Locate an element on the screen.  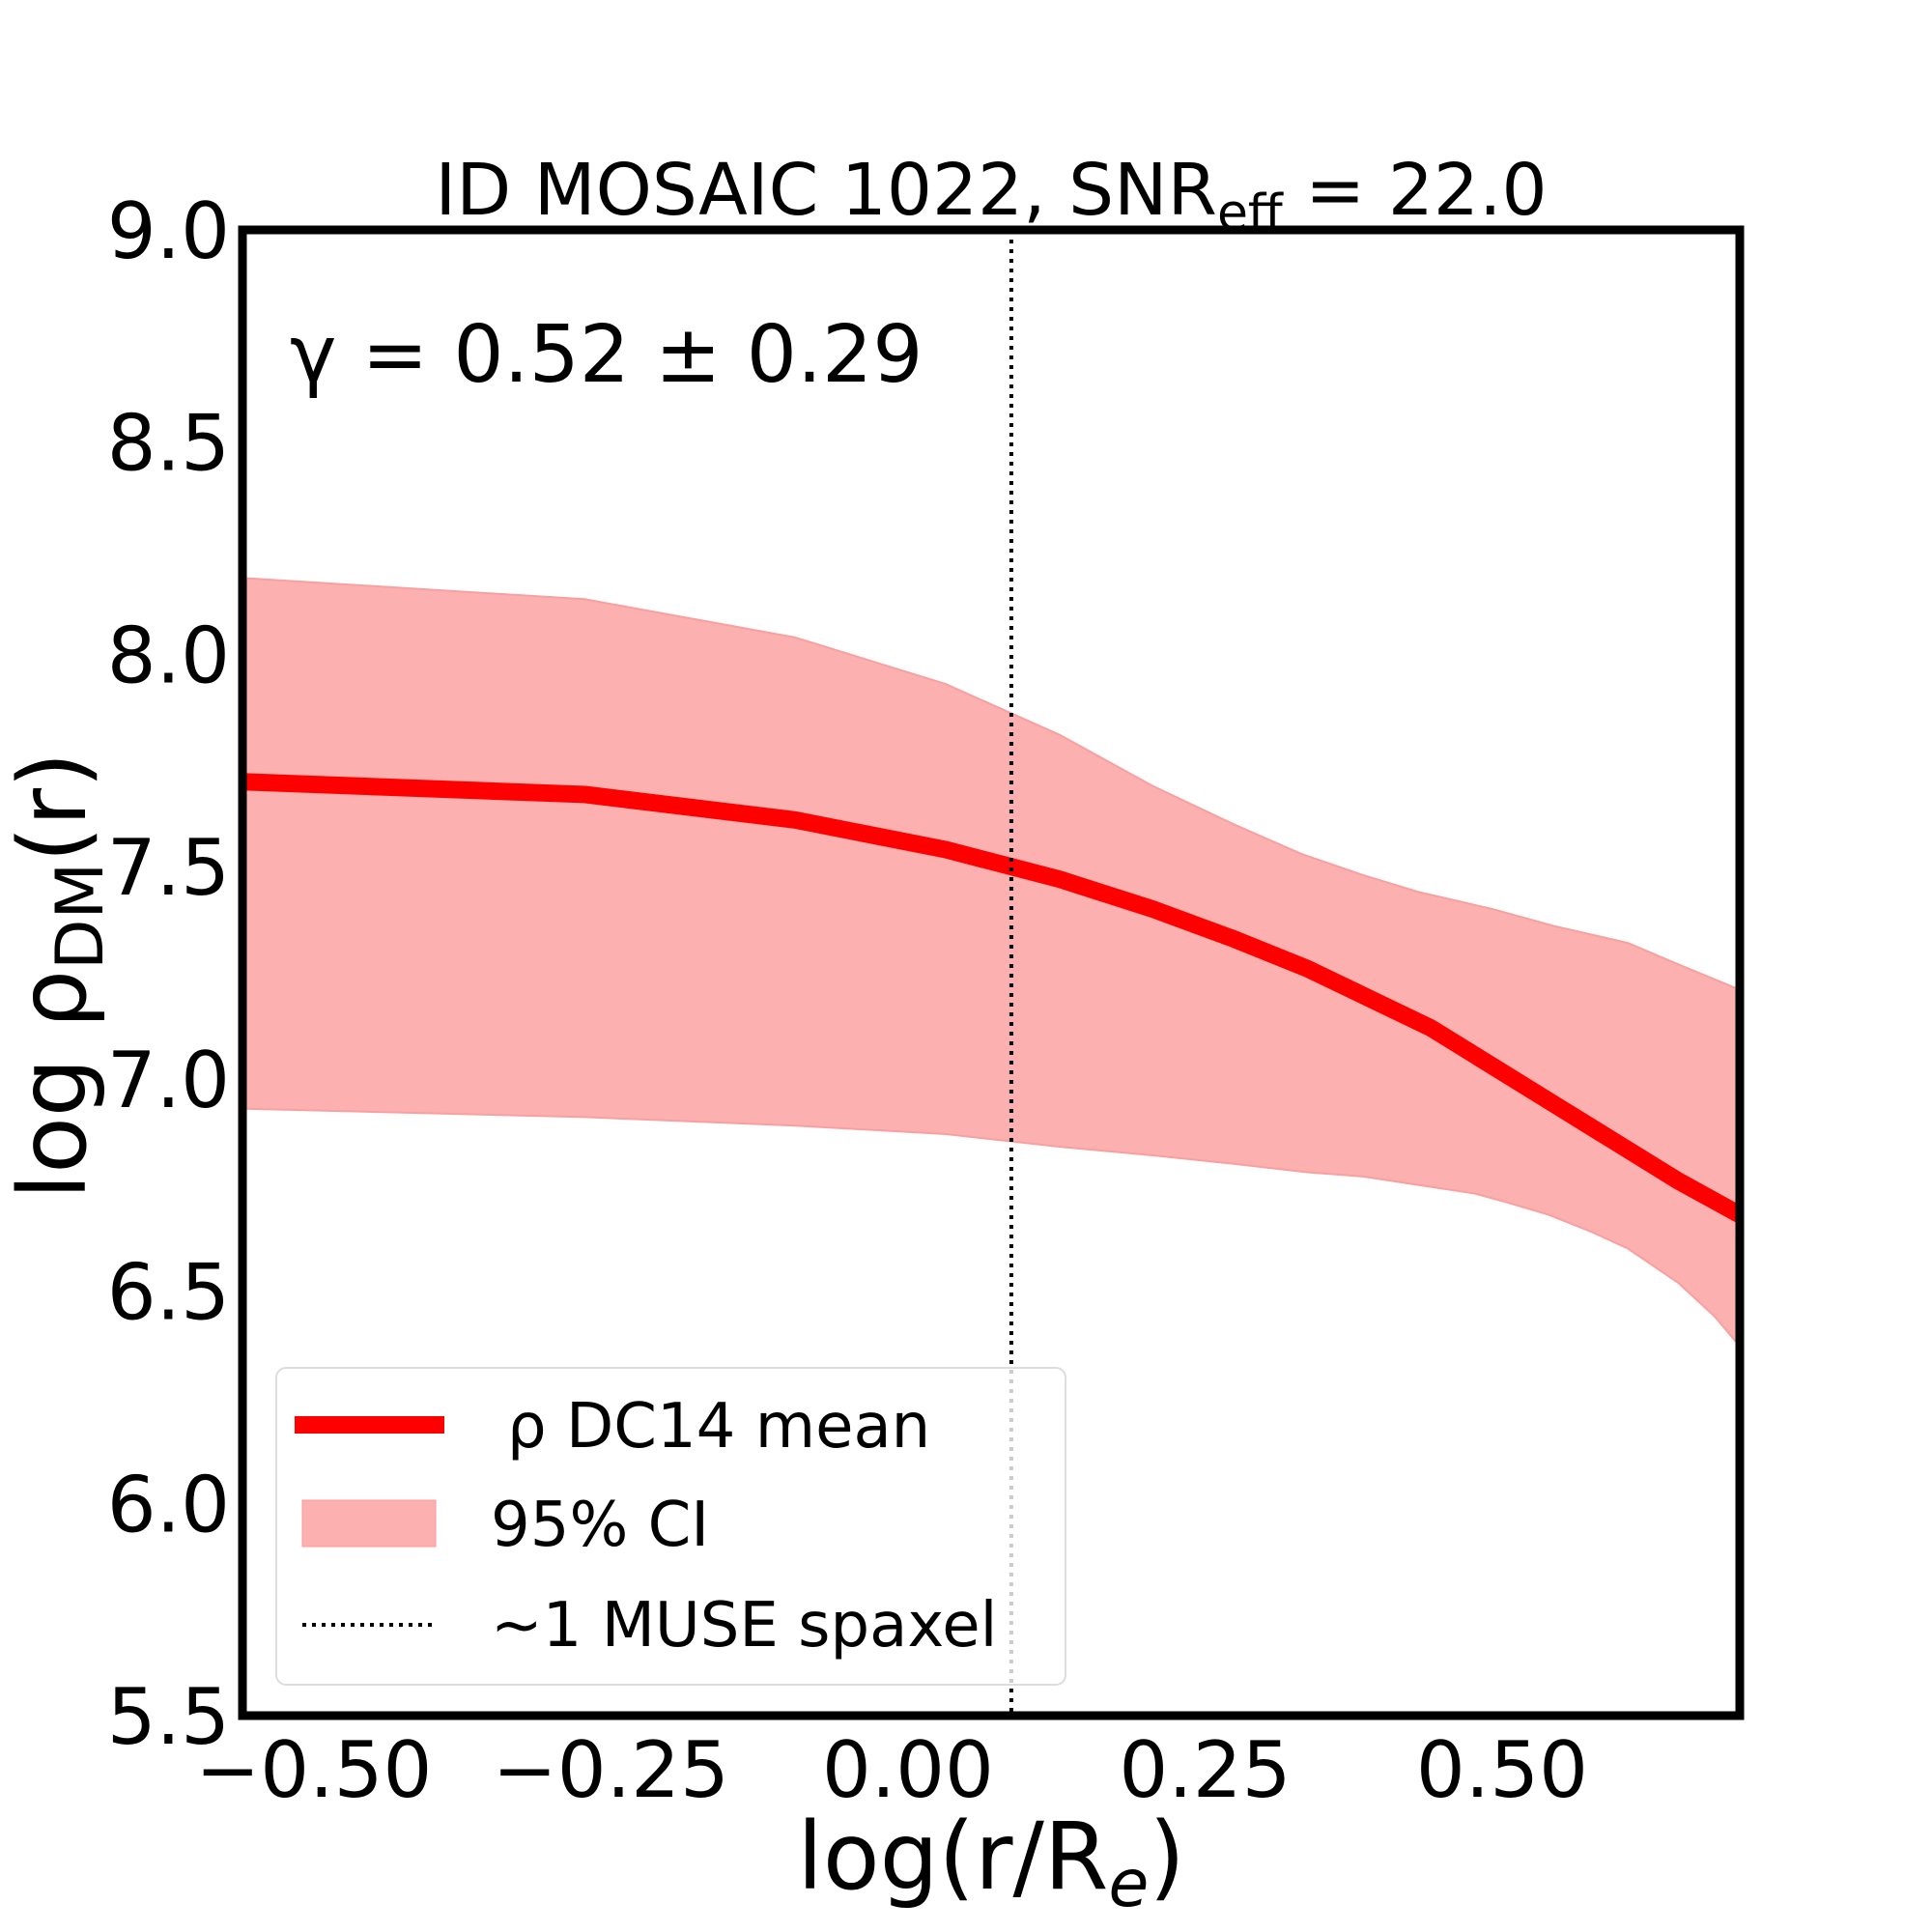
legend-ci-swatch is located at coordinates (369, 1523).